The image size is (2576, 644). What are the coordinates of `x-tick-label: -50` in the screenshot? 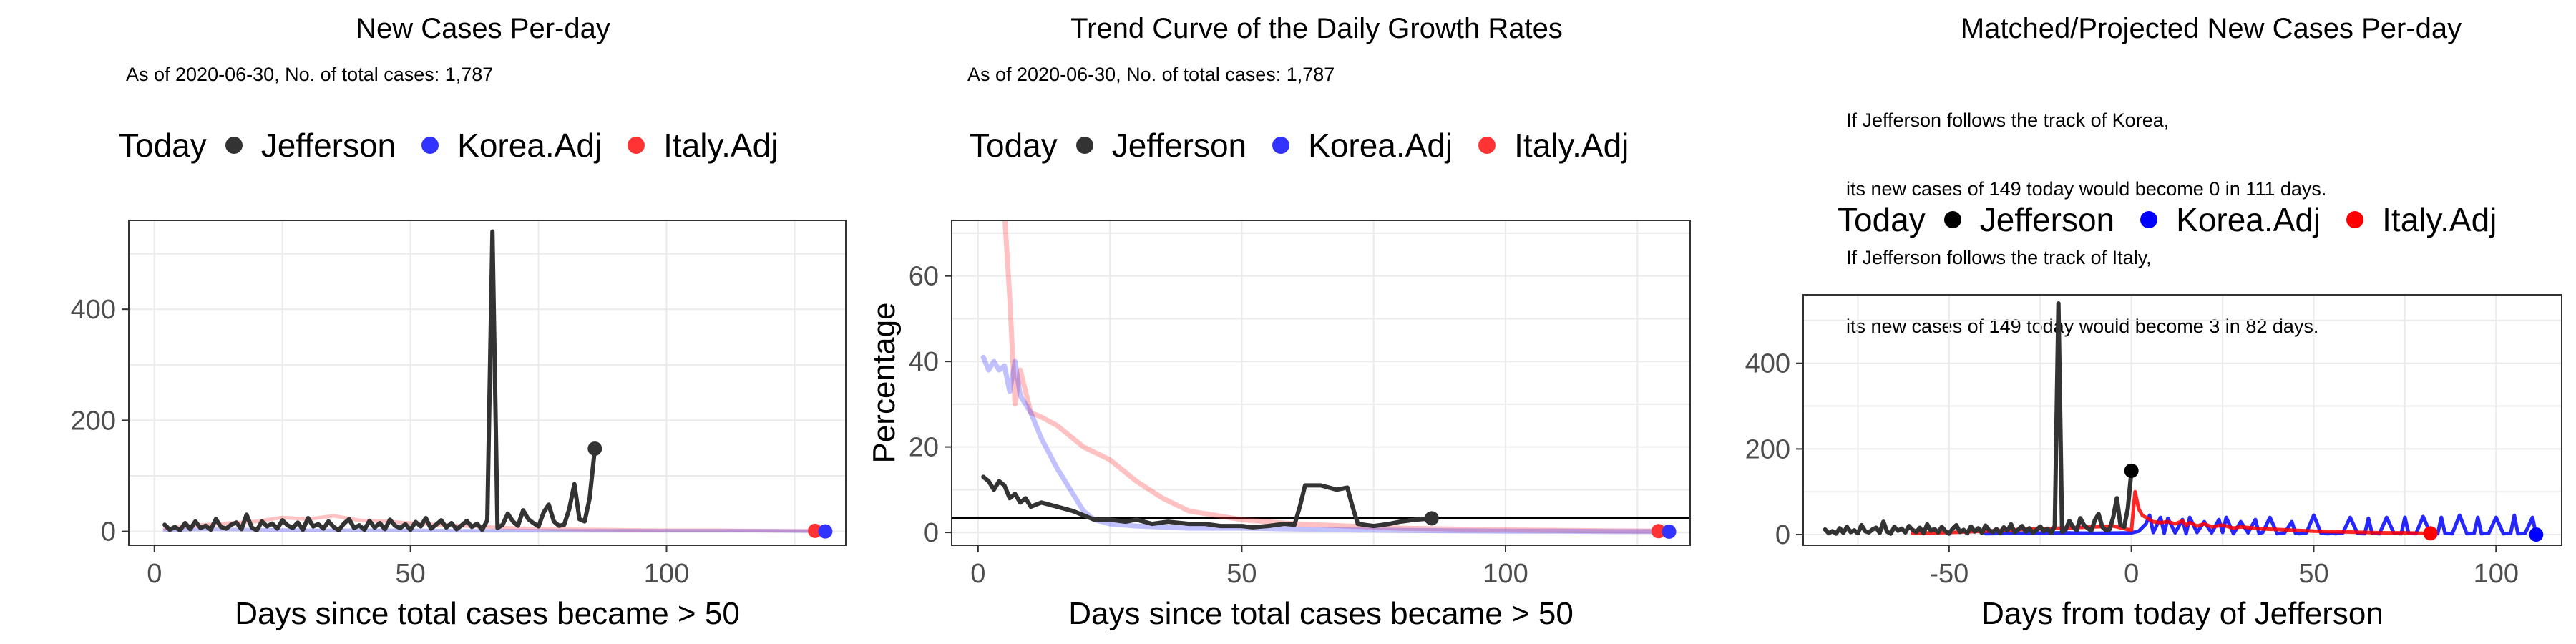 It's located at (1948, 574).